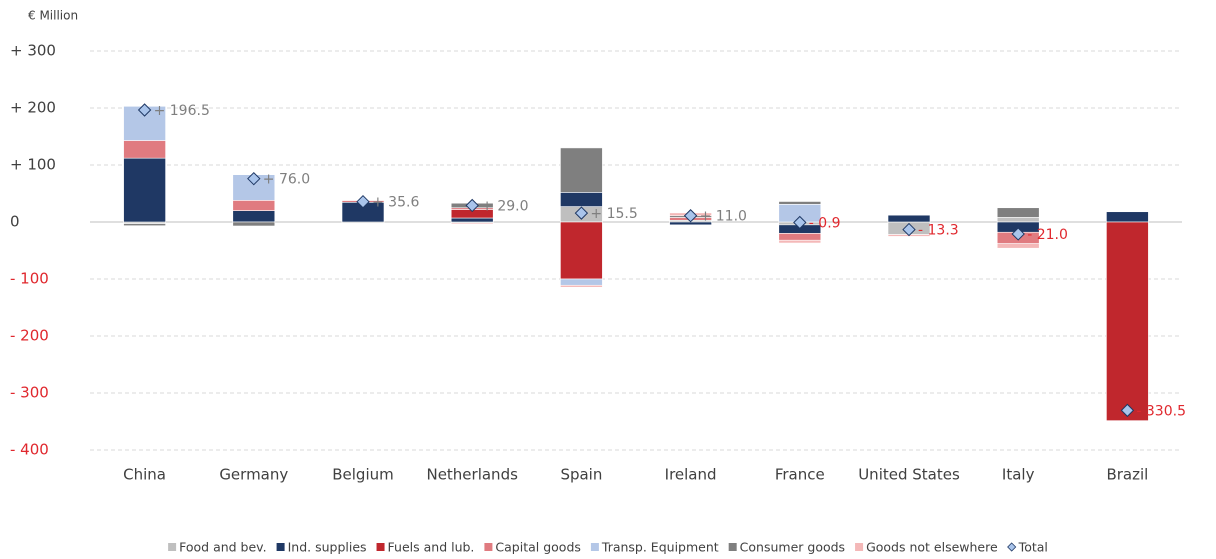  Describe the element at coordinates (286, 180) in the screenshot. I see `total-label: + 76.0` at that location.